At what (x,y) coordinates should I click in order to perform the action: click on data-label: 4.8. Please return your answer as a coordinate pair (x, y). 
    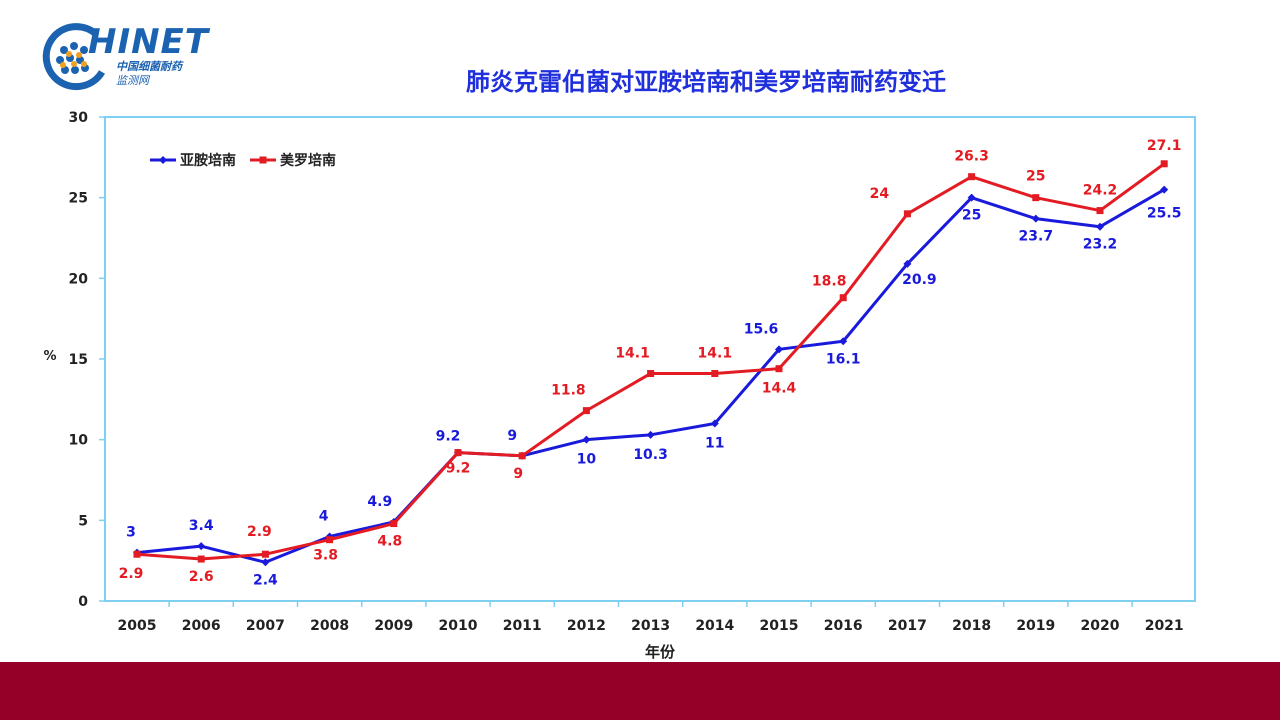
    Looking at the image, I should click on (389, 542).